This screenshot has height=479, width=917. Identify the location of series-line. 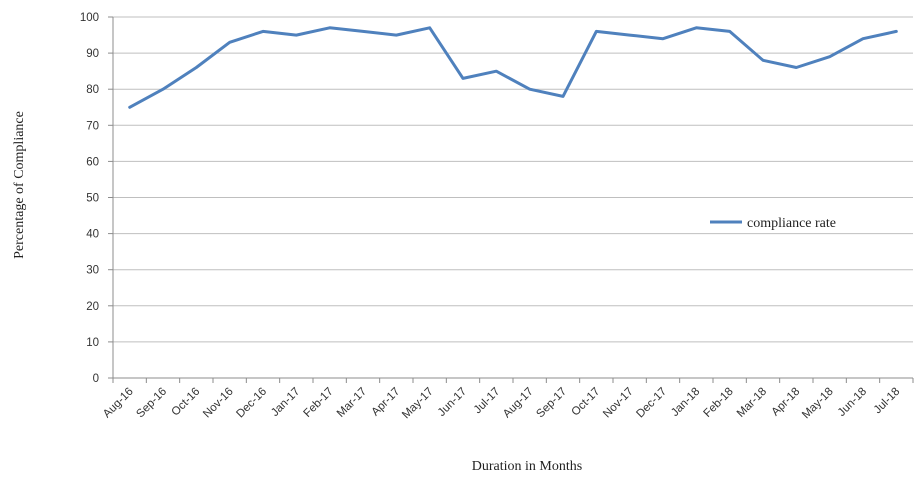
(513, 67).